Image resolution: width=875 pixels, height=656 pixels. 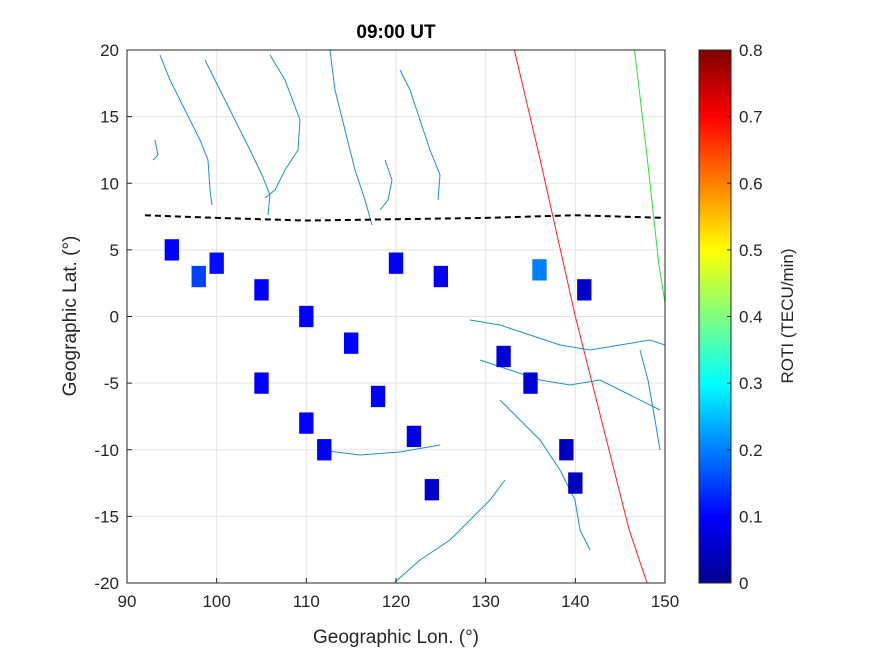 I want to click on colorbar, so click(x=715, y=316).